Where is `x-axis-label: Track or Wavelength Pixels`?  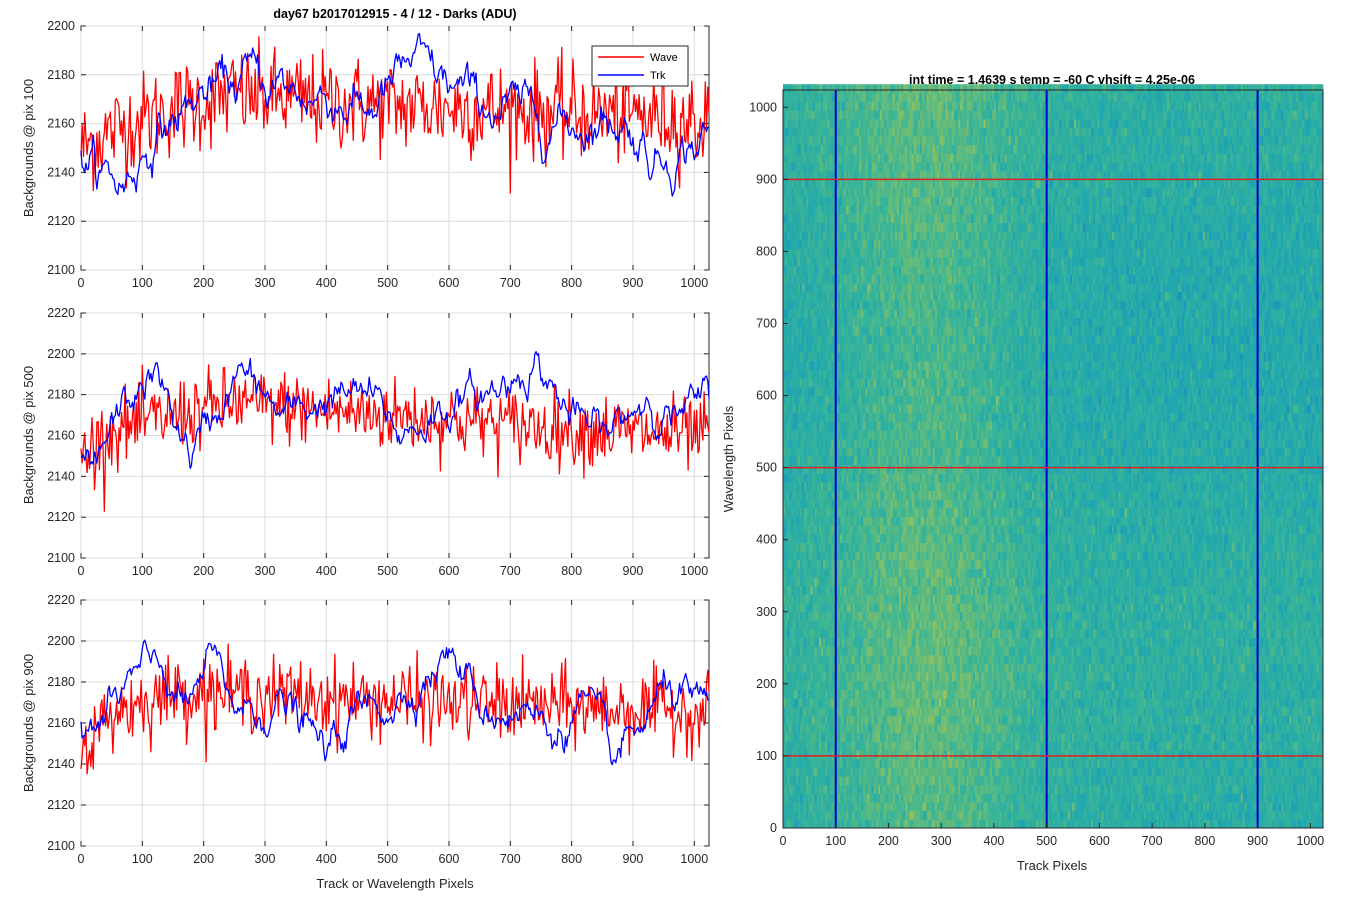
x-axis-label: Track or Wavelength Pixels is located at coordinates (395, 883).